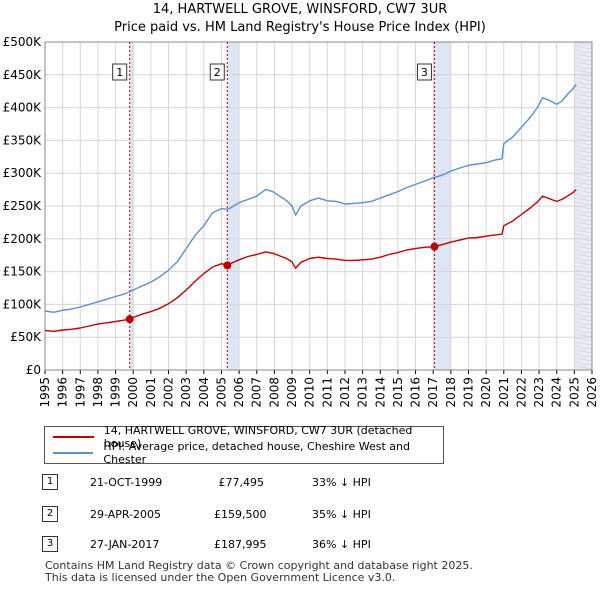 The width and height of the screenshot is (600, 590). I want to click on sale-label-1: 1, so click(119, 72).